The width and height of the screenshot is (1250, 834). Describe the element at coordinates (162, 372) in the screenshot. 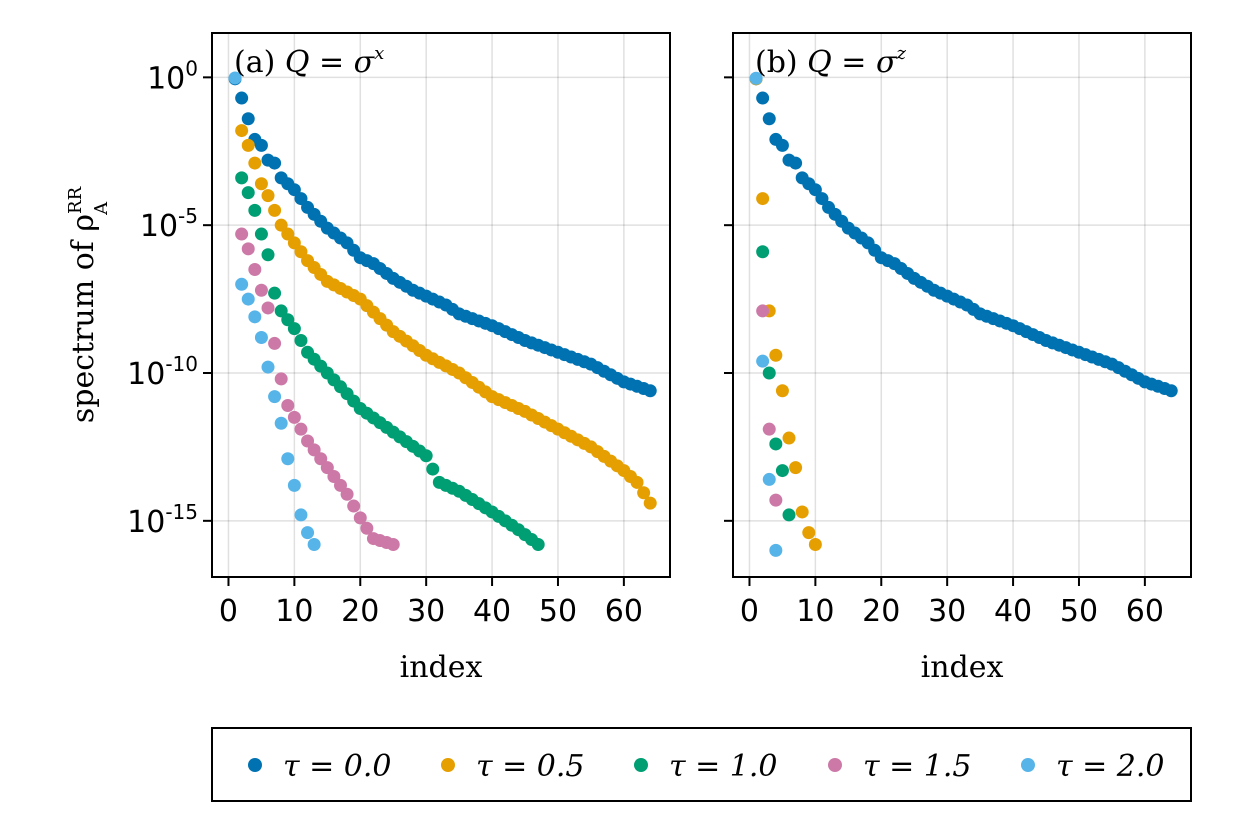

I see `y-tick-label: 10⁻¹⁰` at that location.